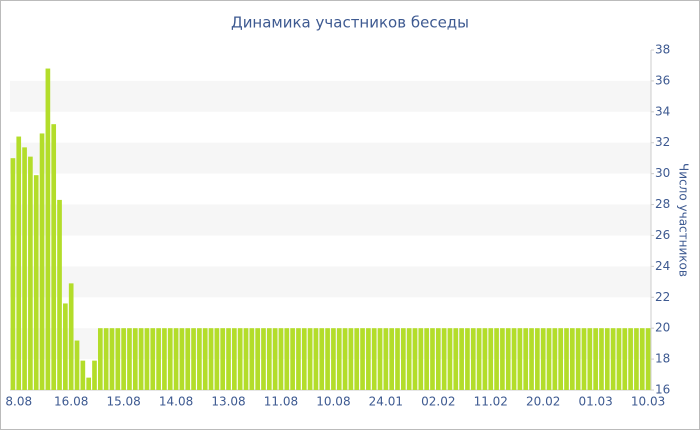 The image size is (700, 430). What do you see at coordinates (543, 402) in the screenshot?
I see `x-tick-label: 20.02` at bounding box center [543, 402].